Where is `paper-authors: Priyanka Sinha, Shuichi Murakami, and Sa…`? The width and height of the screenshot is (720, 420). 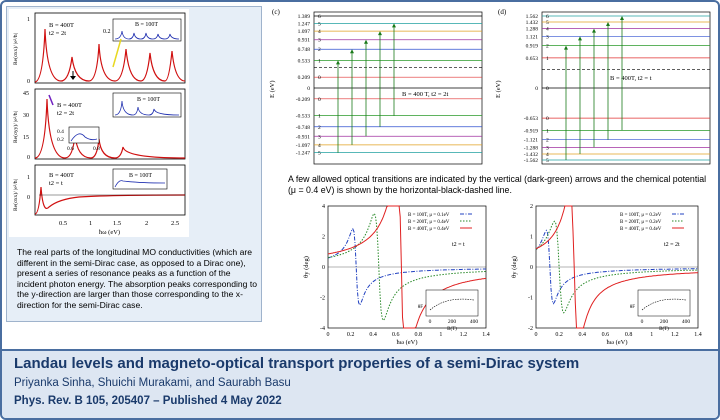
paper-authors: Priyanka Sinha, Shuichi Murakami, and Sa… is located at coordinates (152, 383).